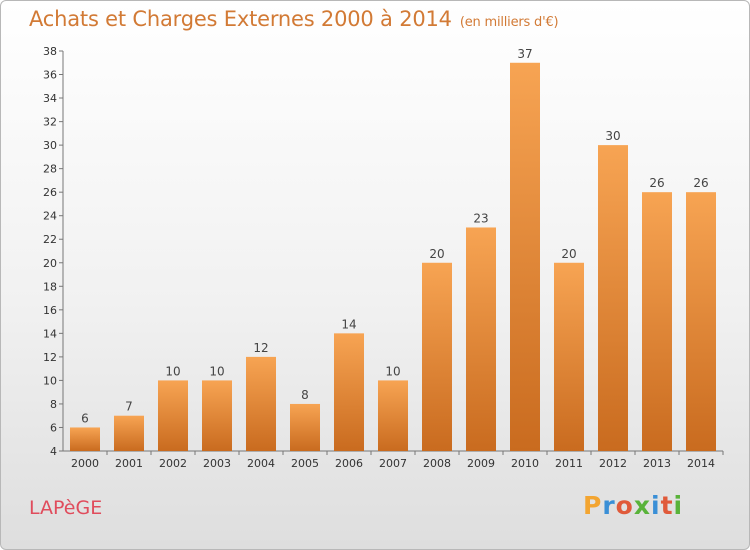 This screenshot has height=550, width=750. I want to click on x-tick-label: 2005, so click(305, 463).